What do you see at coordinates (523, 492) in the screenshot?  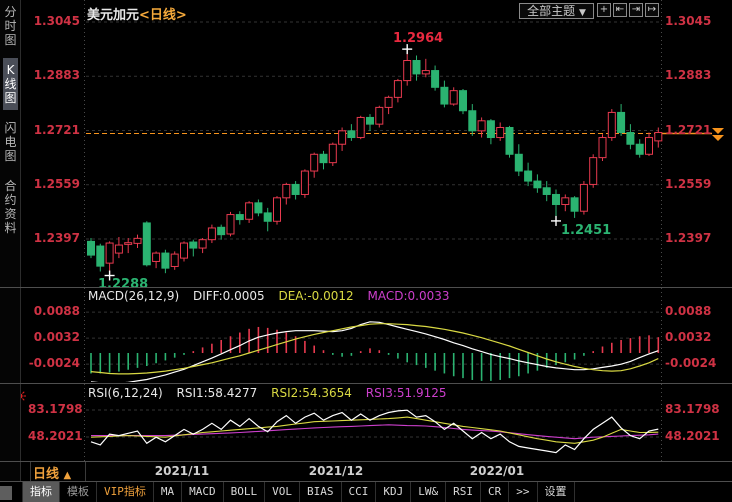 I see `toolbar-item-more: >>` at bounding box center [523, 492].